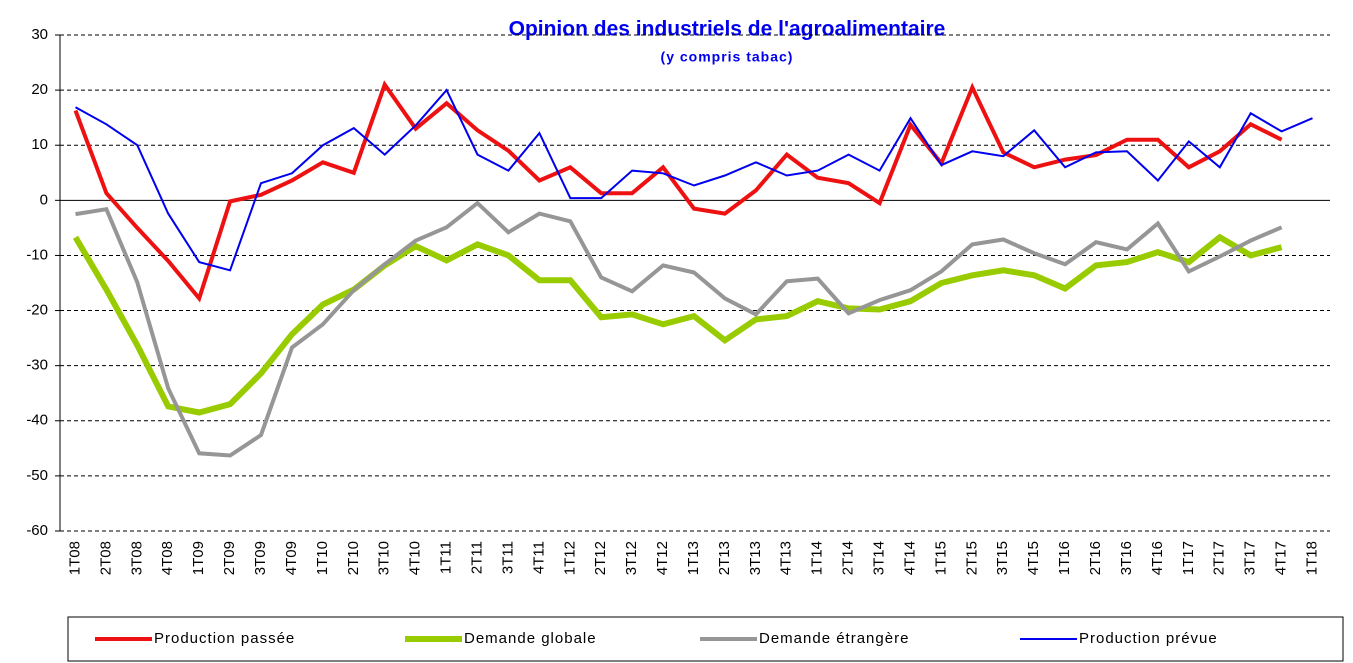  I want to click on x-tick-label: 4T11, so click(538, 557).